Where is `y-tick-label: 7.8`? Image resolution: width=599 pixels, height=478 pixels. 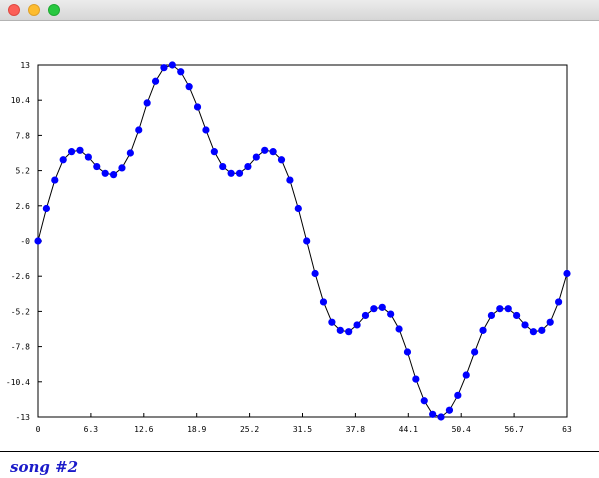
y-tick-label: 7.8 is located at coordinates (23, 135).